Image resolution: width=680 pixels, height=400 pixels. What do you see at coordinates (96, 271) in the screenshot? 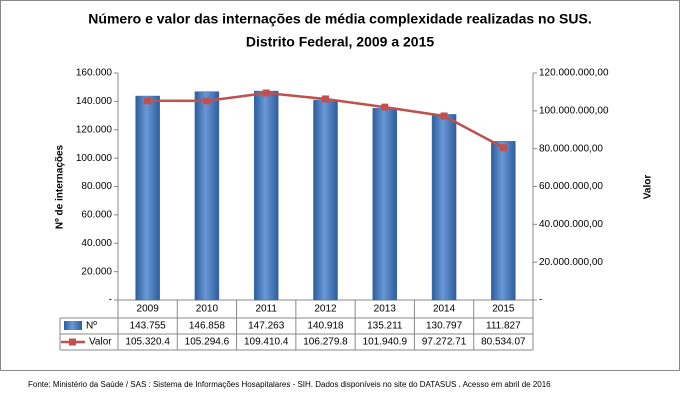
I see `y-tick-label: 20.000` at bounding box center [96, 271].